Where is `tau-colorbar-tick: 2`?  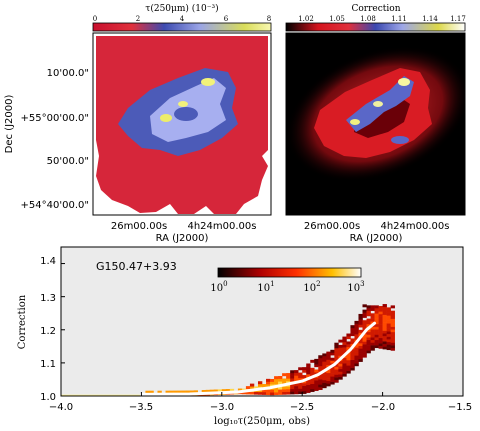
tau-colorbar-tick: 2 is located at coordinates (138, 19).